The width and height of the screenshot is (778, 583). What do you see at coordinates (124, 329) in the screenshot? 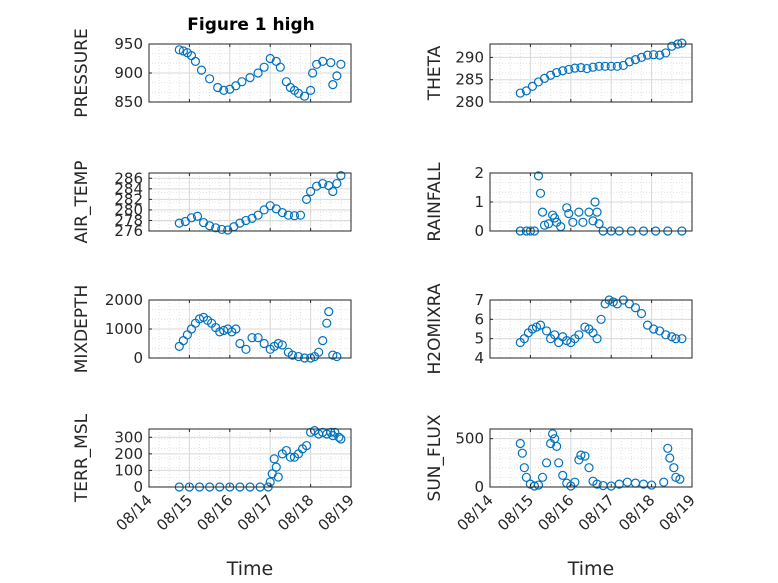
I see `y-tick-label: 1000` at bounding box center [124, 329].